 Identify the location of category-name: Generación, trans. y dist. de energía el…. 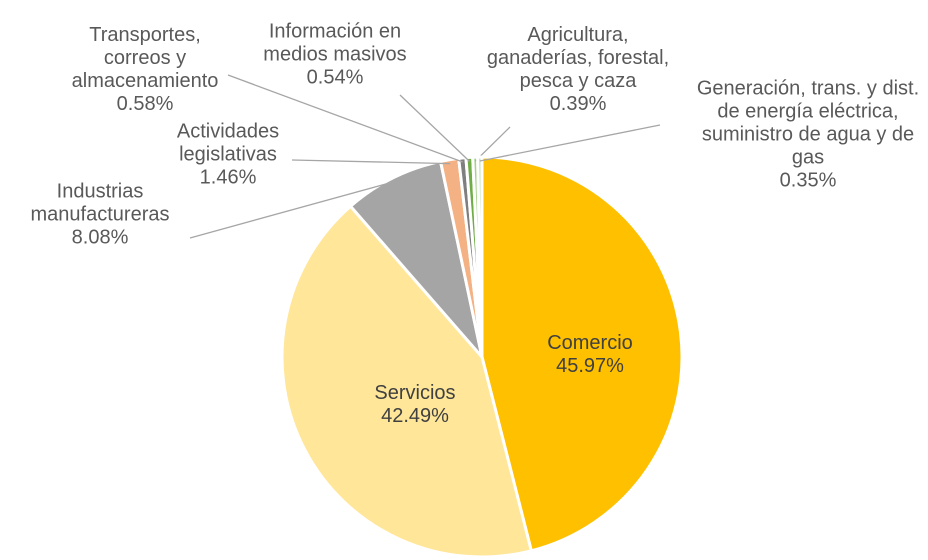
(808, 123).